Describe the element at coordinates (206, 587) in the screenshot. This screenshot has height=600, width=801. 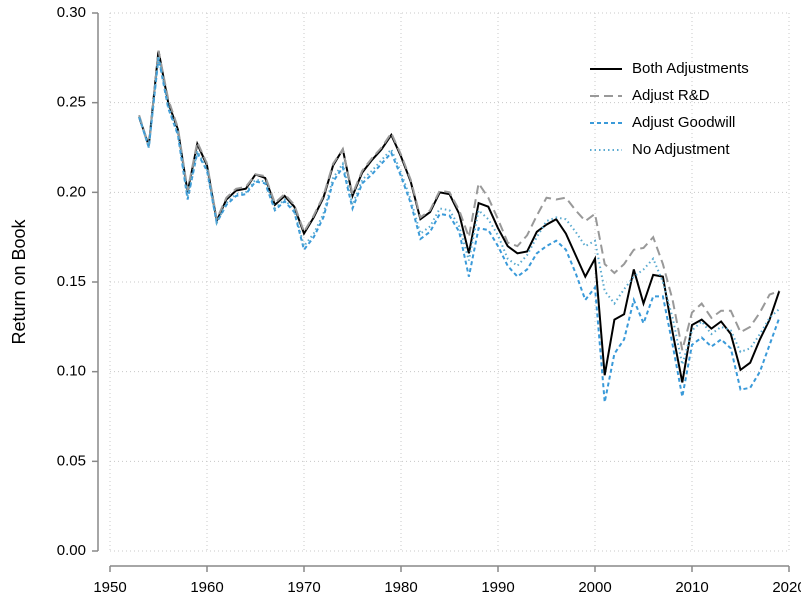
I see `x-tick-label: 1960` at that location.